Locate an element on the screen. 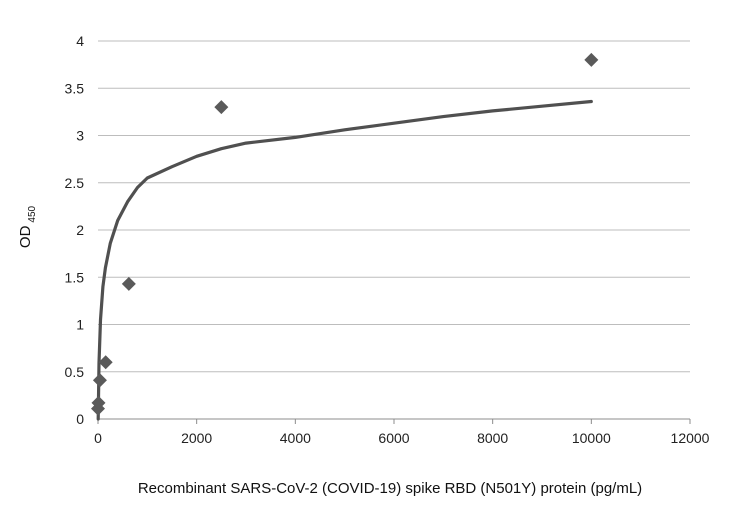 The width and height of the screenshot is (742, 508). x-tick-label: 4000 is located at coordinates (295, 438).